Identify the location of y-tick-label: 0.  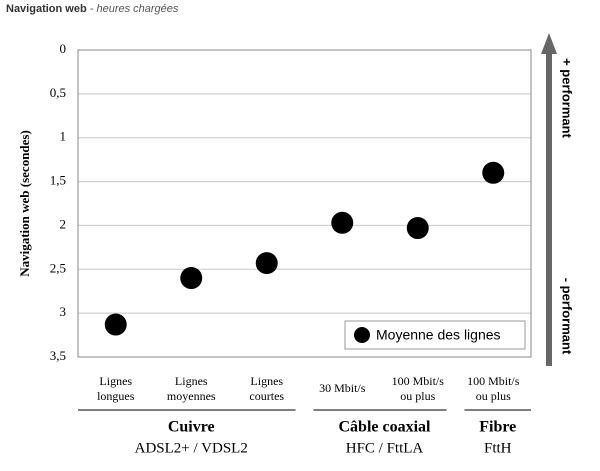
(63, 48).